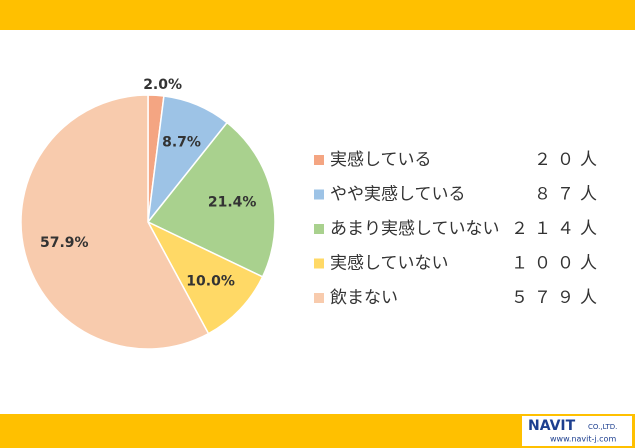 The height and width of the screenshot is (448, 635). I want to click on count-label: ２１４人, so click(557, 229).